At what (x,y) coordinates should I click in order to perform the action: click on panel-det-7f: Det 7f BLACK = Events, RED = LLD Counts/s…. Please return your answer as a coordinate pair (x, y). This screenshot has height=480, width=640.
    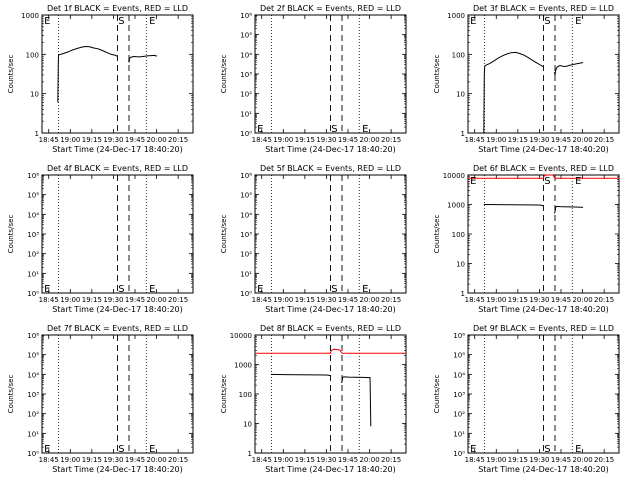
    Looking at the image, I should click on (100, 399).